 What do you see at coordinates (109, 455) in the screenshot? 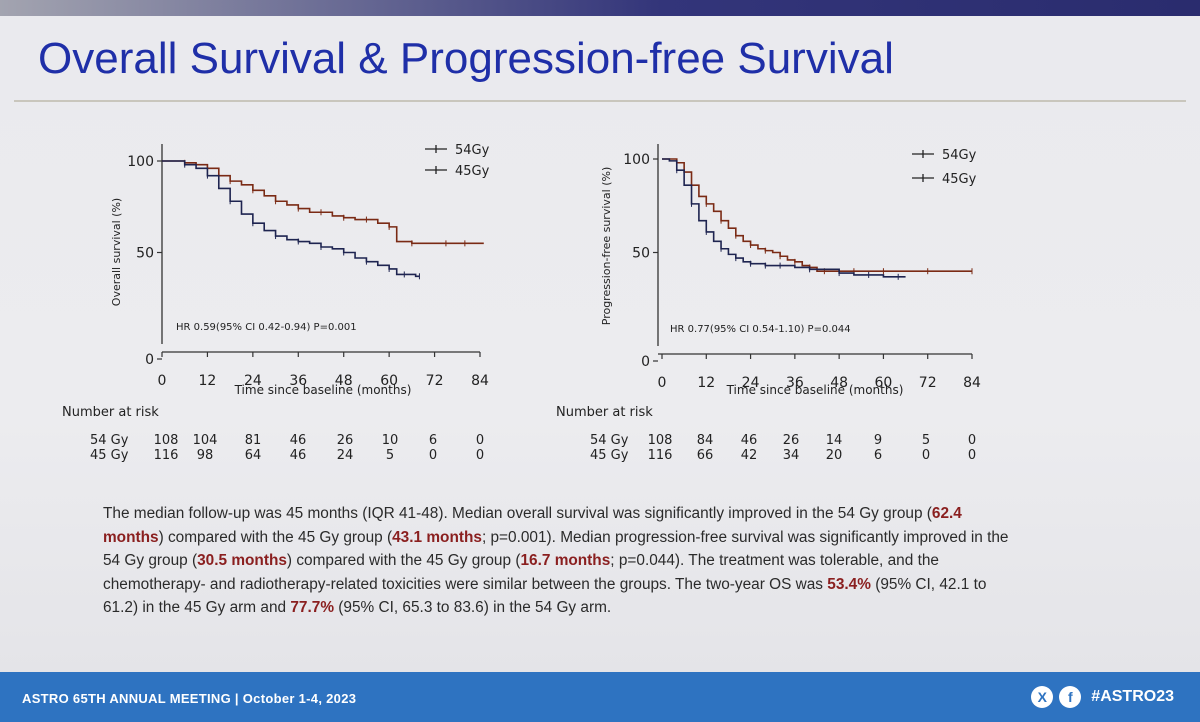
I see `os-risk-row-label: 45 Gy` at bounding box center [109, 455].